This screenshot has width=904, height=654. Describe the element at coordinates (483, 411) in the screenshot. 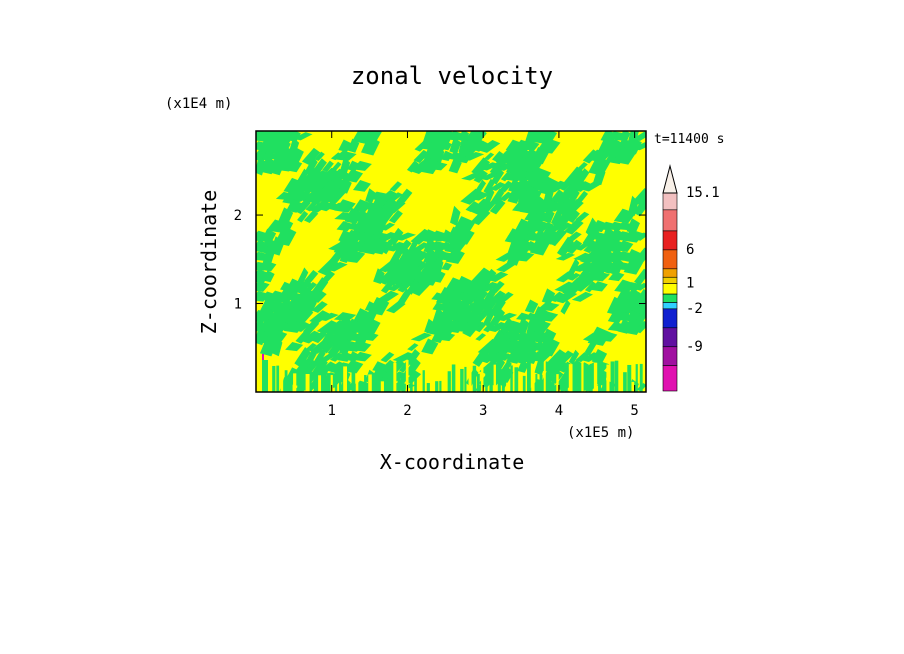

I see `x-tick-label: 3` at that location.